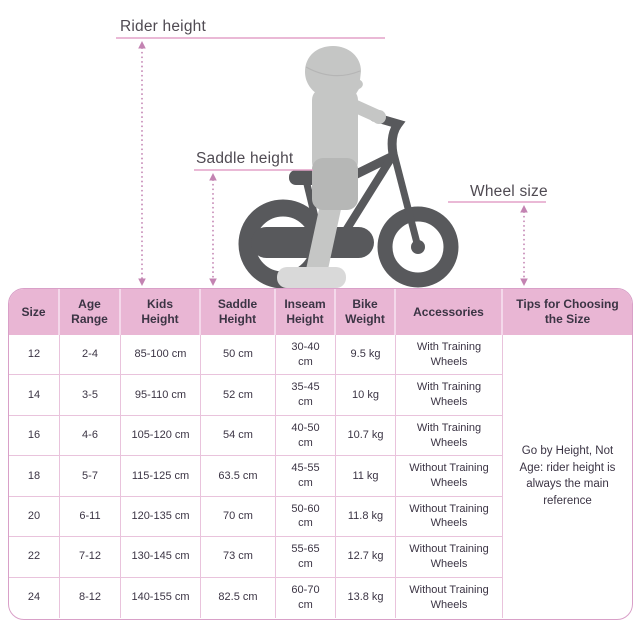 Image resolution: width=640 pixels, height=640 pixels. What do you see at coordinates (90, 312) in the screenshot?
I see `column-header-age-range: Age Range` at bounding box center [90, 312].